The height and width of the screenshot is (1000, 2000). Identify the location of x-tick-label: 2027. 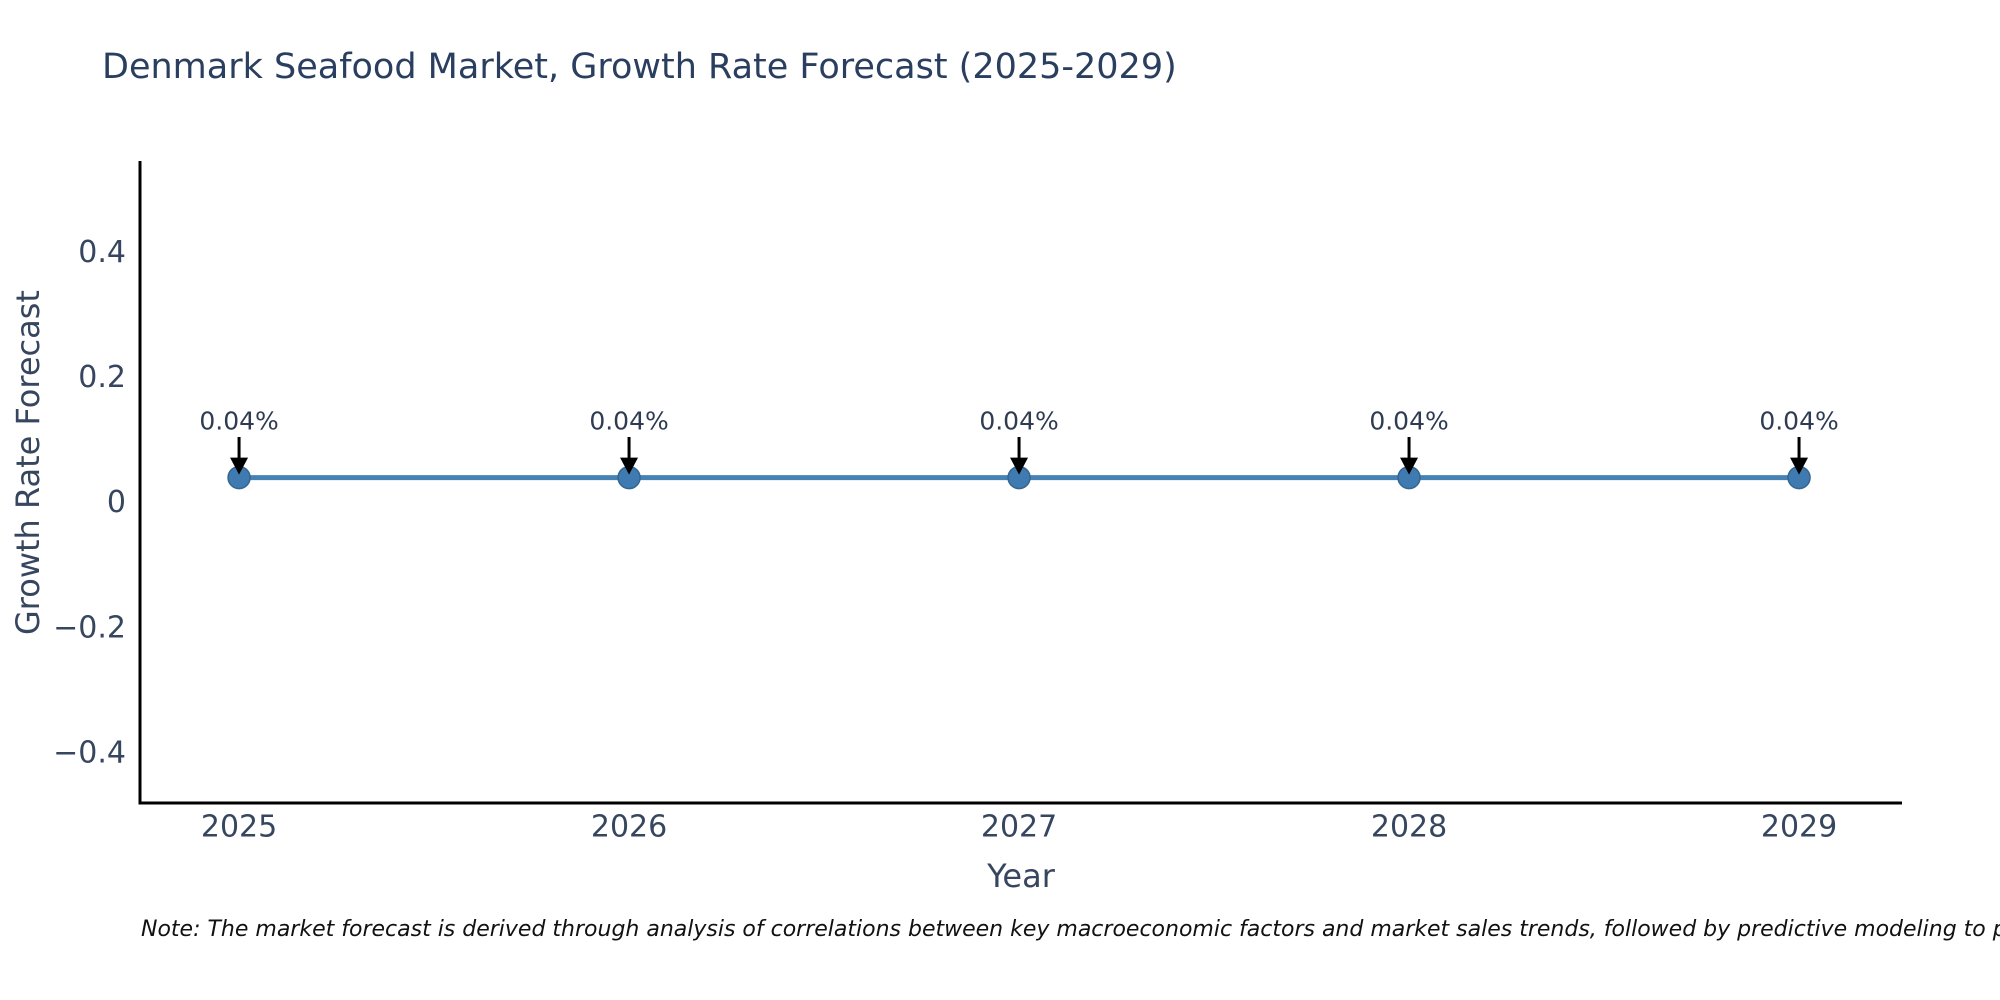
(1019, 827).